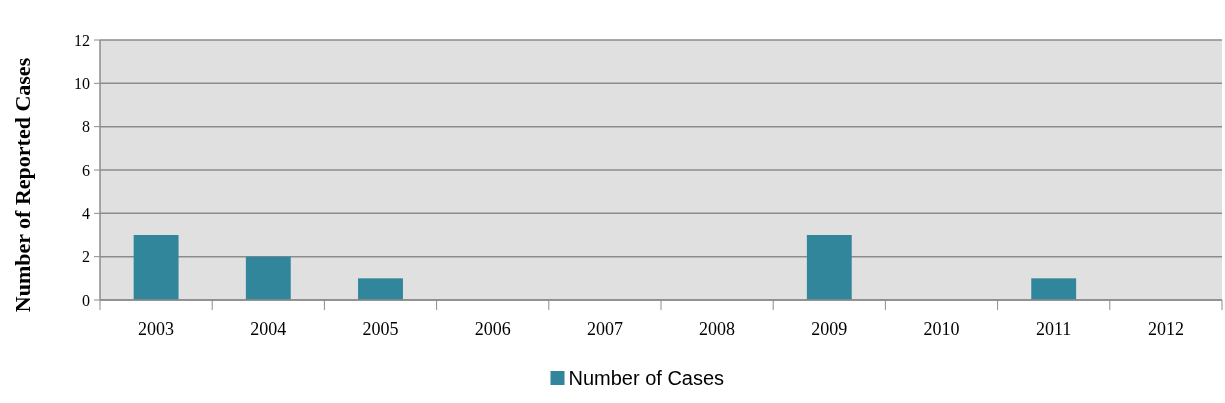 This screenshot has height=403, width=1225. What do you see at coordinates (646, 378) in the screenshot?
I see `legend-label: Number of Cases` at bounding box center [646, 378].